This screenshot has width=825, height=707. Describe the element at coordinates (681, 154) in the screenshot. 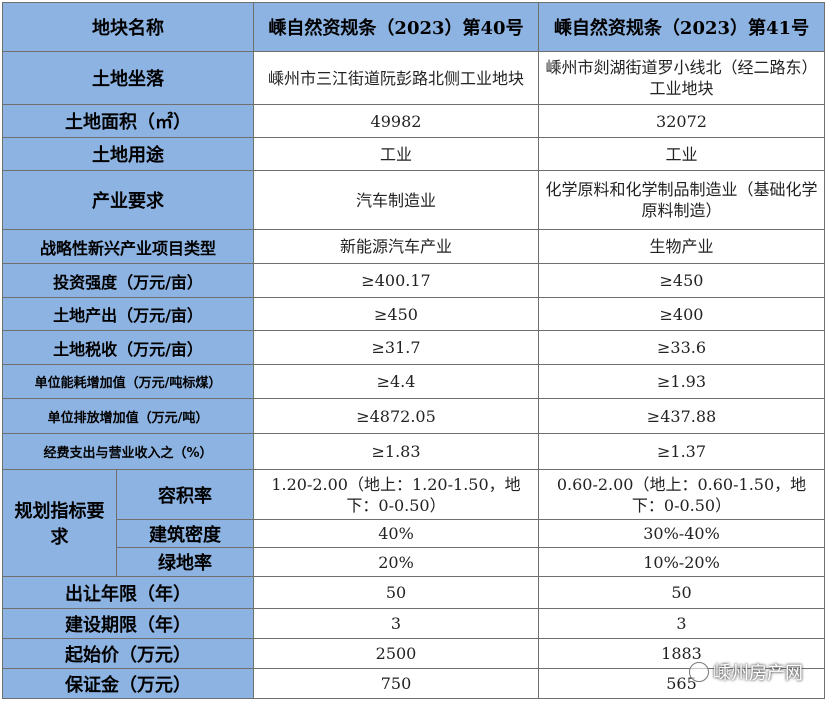

I see `value-use-41: 工业` at that location.